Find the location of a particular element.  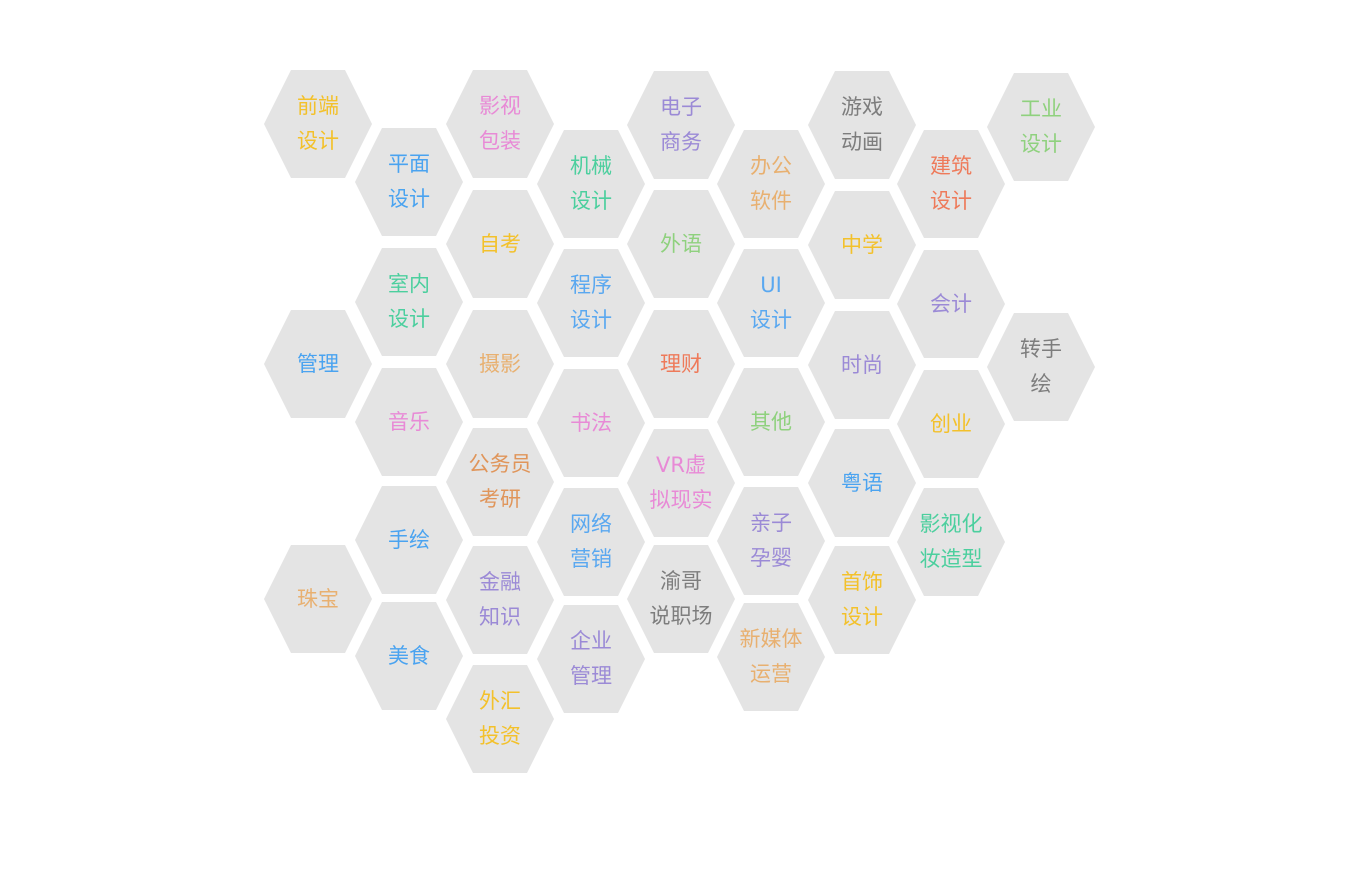

hex-sheying: 摄影 is located at coordinates (500, 364).